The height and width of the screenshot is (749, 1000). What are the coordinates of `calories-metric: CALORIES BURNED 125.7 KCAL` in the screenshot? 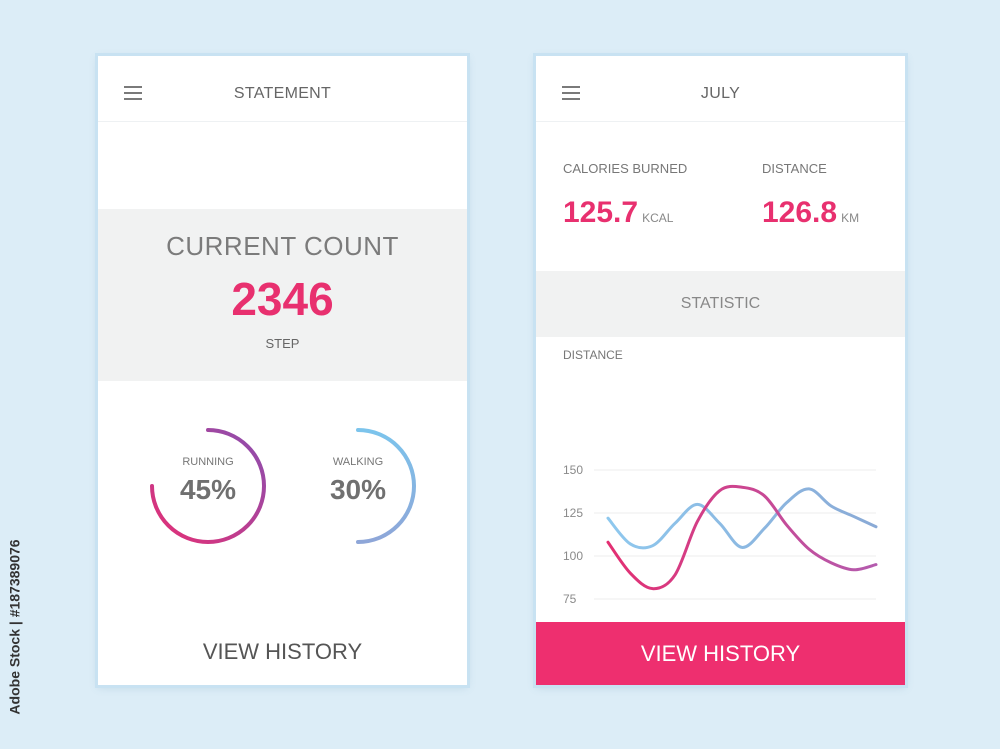 It's located at (625, 195).